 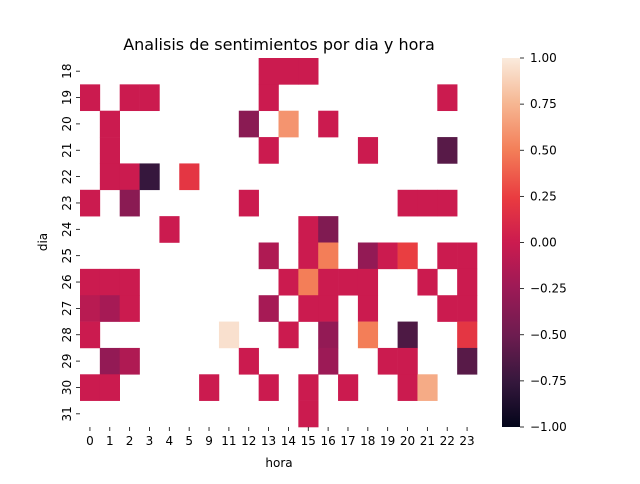 What do you see at coordinates (280, 437) in the screenshot?
I see `x-axis: 0 1 2 3 4 5 9 11 12 13 14 15 16 17 18 19 20 21 22 23` at bounding box center [280, 437].